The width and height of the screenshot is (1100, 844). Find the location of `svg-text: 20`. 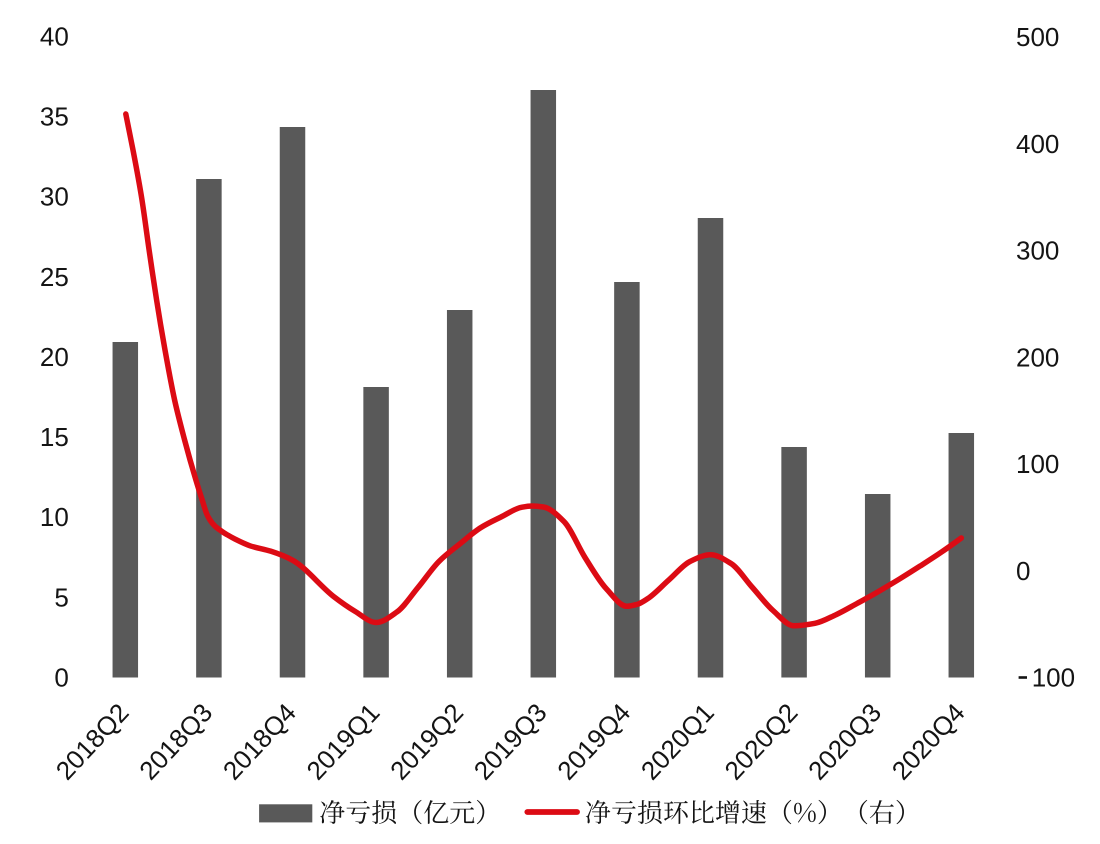

svg-text: 20 is located at coordinates (54, 357).